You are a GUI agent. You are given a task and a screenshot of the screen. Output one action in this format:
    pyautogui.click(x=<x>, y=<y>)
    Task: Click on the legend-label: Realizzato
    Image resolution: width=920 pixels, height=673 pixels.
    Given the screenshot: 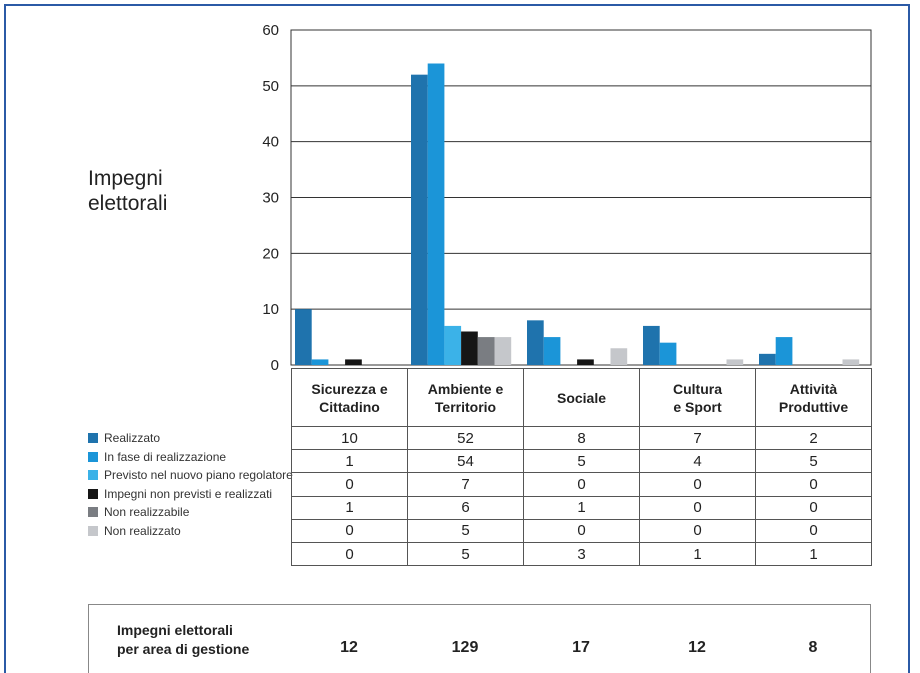 What is the action you would take?
    pyautogui.click(x=132, y=438)
    